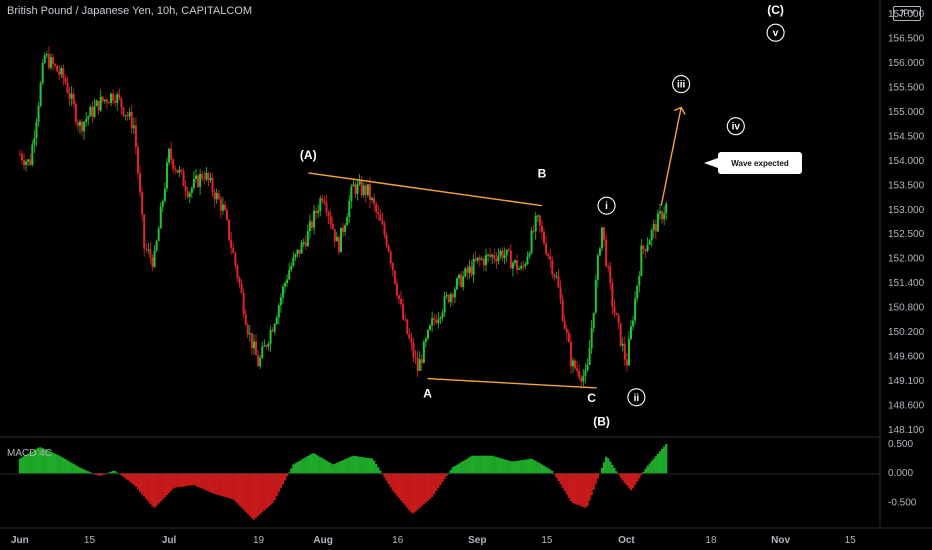 This screenshot has height=550, width=932. Describe the element at coordinates (427, 393) in the screenshot. I see `wave-label: A` at that location.